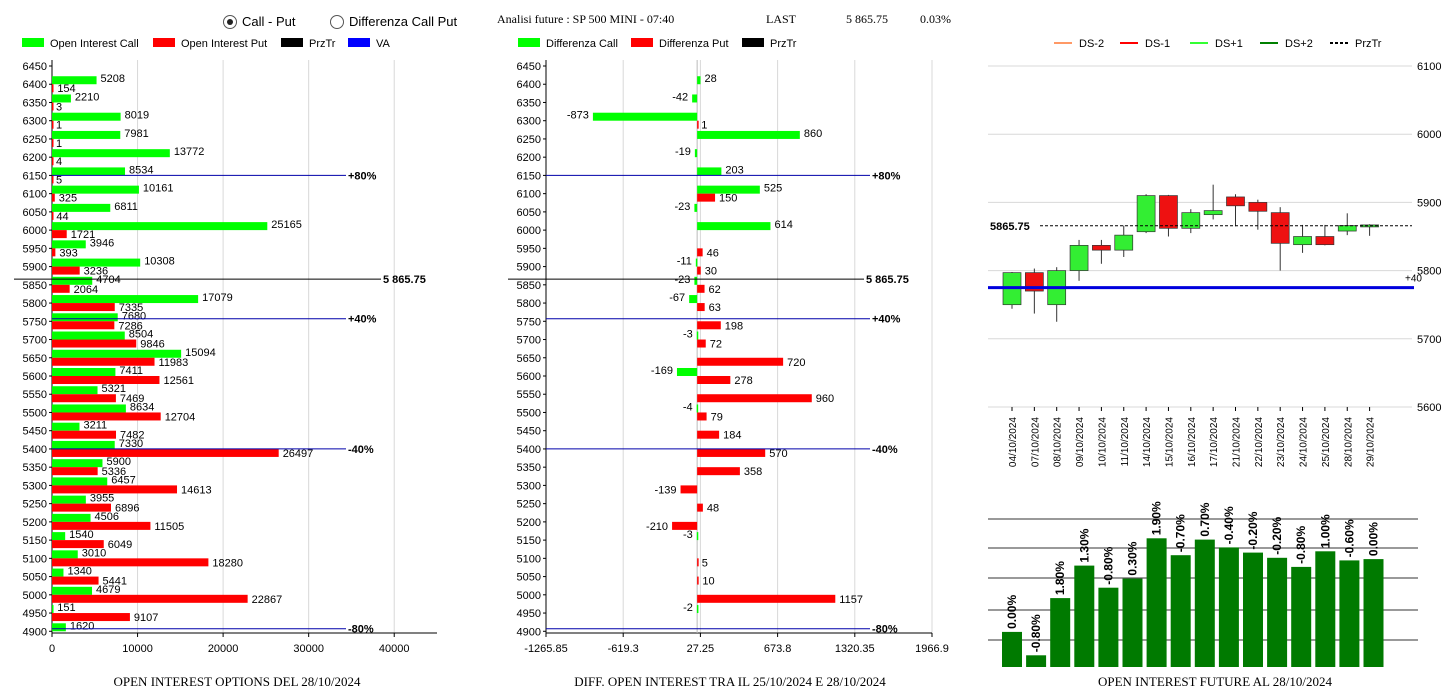 Image resolution: width=1448 pixels, height=699 pixels. I want to click on oi-strike-label-15: 5700, so click(35, 341).